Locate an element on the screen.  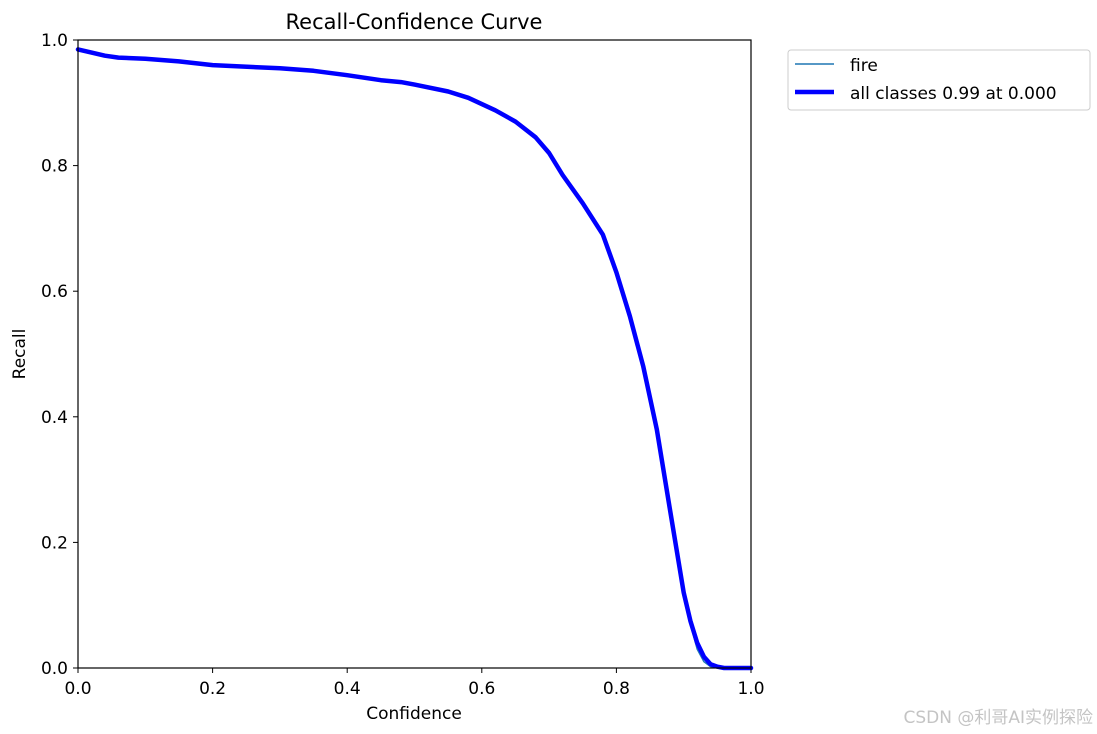
legend-box is located at coordinates (939, 80).